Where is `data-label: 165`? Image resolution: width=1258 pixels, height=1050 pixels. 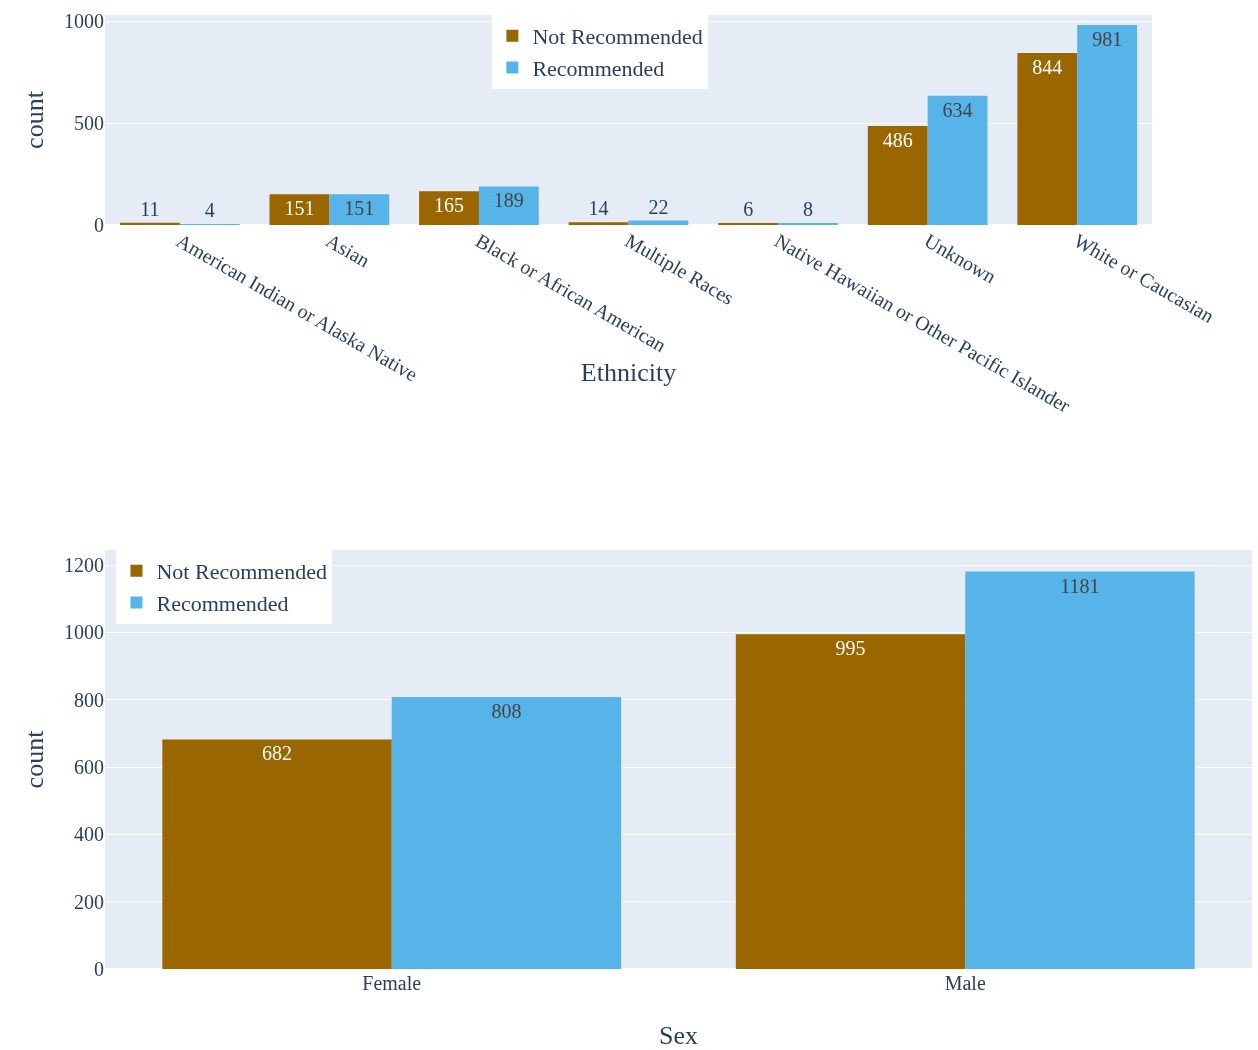
data-label: 165 is located at coordinates (449, 205).